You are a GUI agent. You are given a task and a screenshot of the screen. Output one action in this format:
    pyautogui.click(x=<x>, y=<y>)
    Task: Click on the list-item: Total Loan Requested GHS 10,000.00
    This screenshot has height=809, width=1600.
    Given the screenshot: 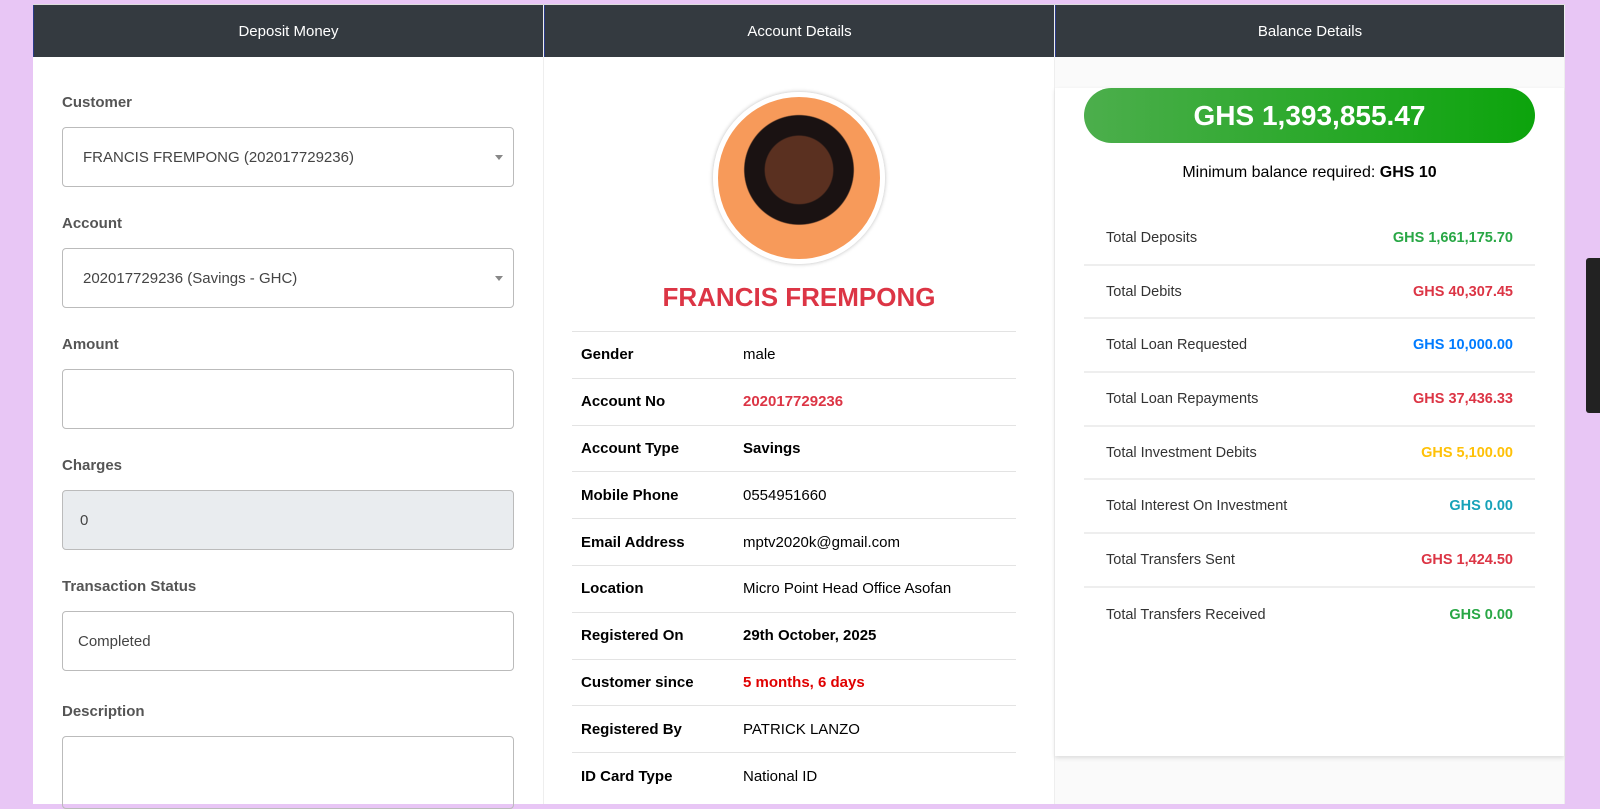 What is the action you would take?
    pyautogui.click(x=1309, y=346)
    